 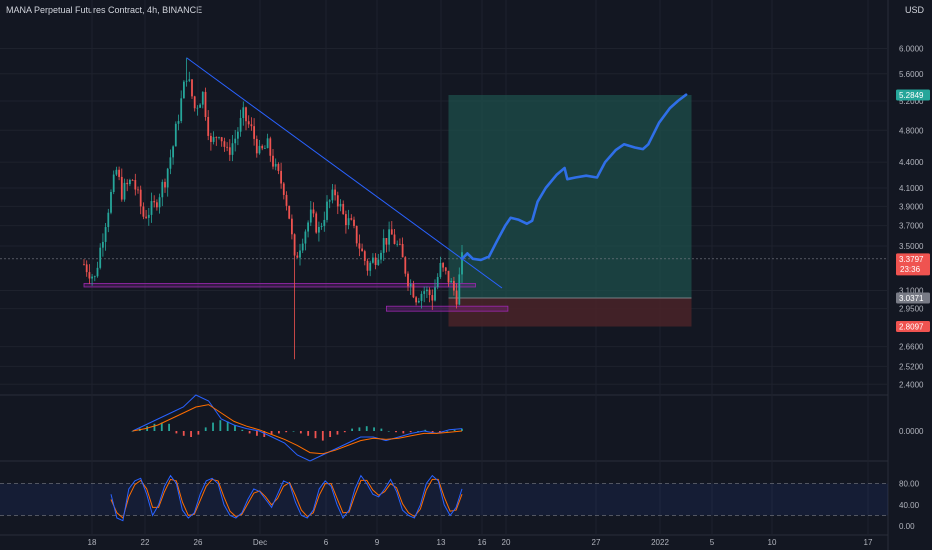 What do you see at coordinates (92, 542) in the screenshot?
I see `time-tick-label: 18` at bounding box center [92, 542].